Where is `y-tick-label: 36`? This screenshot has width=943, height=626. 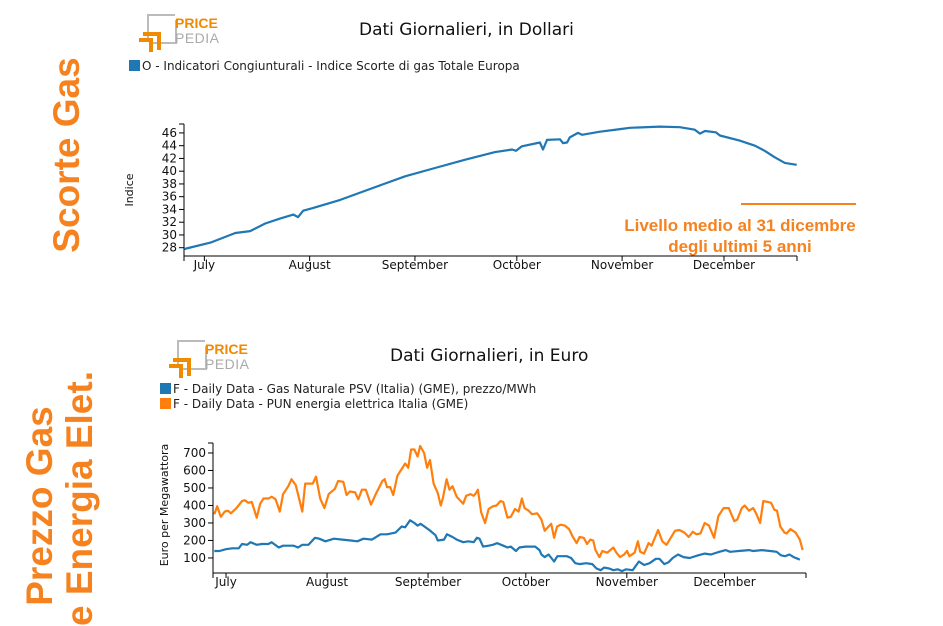
y-tick-label: 36 is located at coordinates (169, 197).